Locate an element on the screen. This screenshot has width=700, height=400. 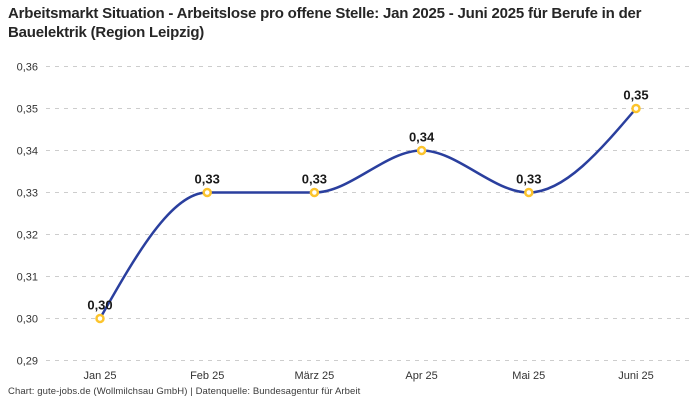
data-point-label: 0,35 is located at coordinates (635, 95).